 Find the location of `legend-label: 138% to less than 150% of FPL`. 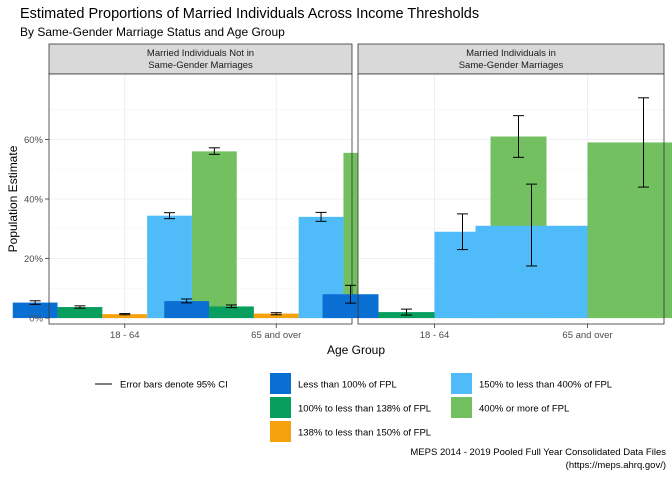

legend-label: 138% to less than 150% of FPL is located at coordinates (364, 433).